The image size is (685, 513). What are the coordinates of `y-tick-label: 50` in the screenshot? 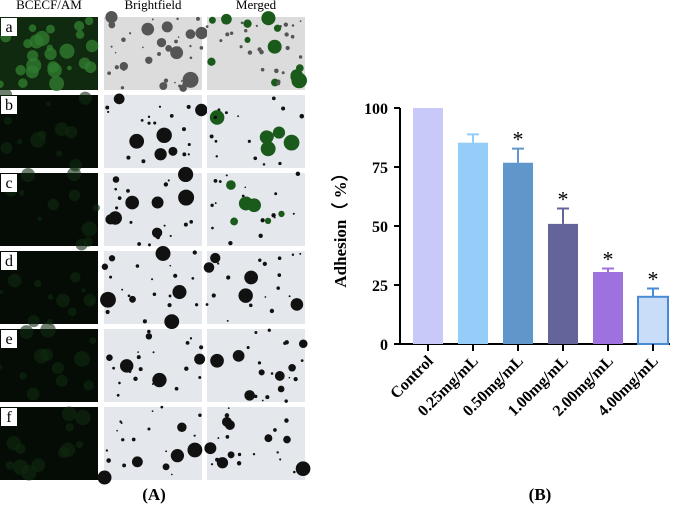 It's located at (380, 227).